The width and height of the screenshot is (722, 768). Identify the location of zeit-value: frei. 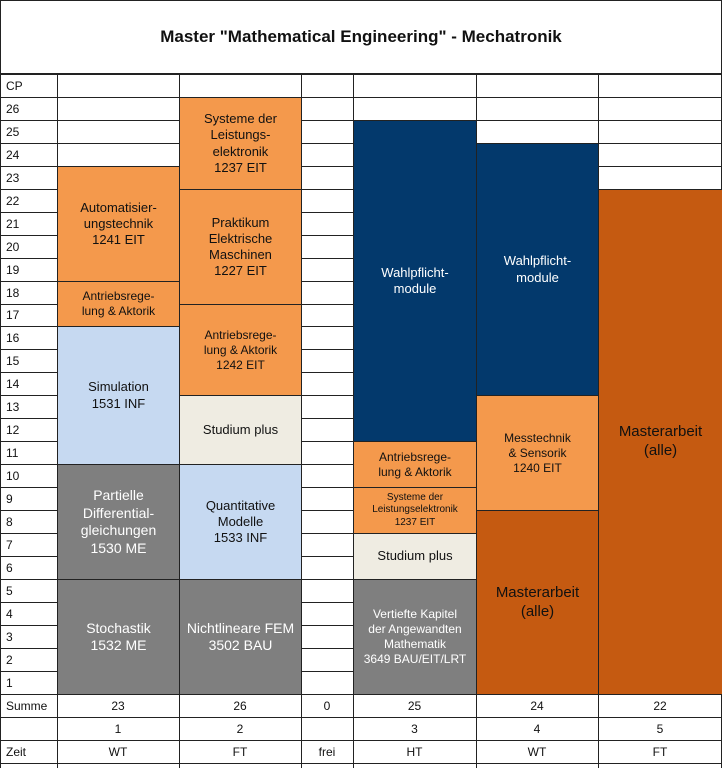
(327, 751).